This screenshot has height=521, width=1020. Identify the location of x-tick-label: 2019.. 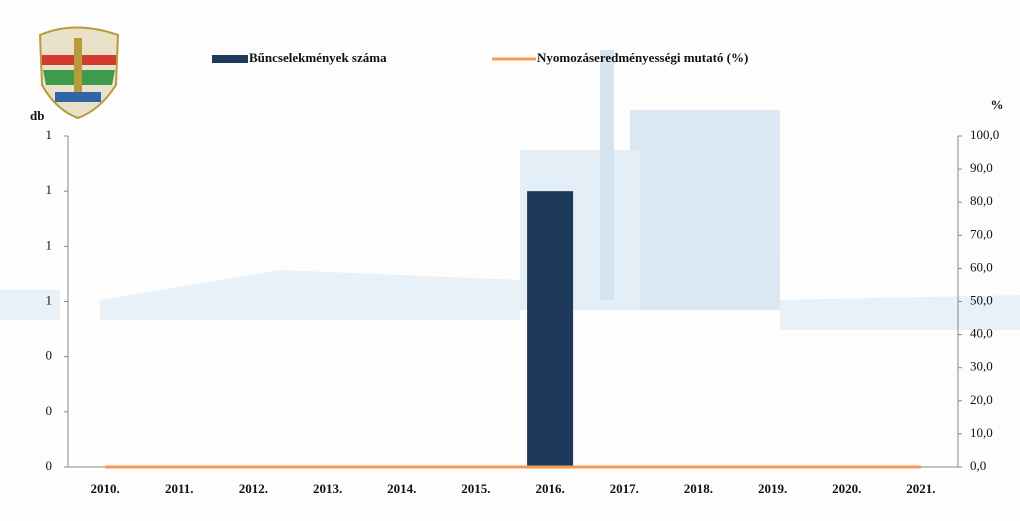
(772, 488).